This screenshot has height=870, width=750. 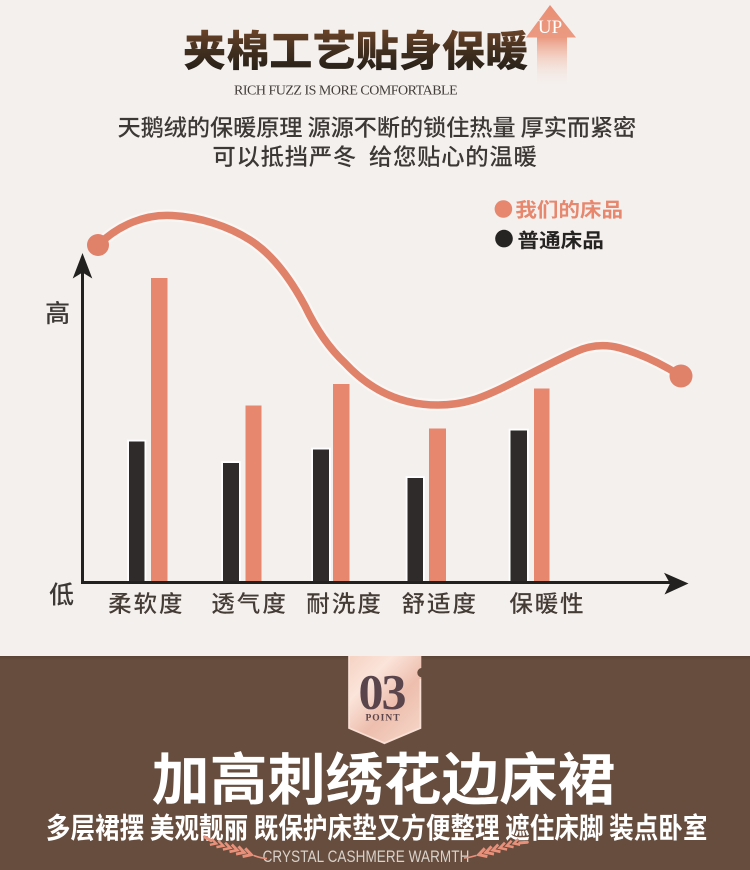 I want to click on svg-text: UP, so click(x=550, y=27).